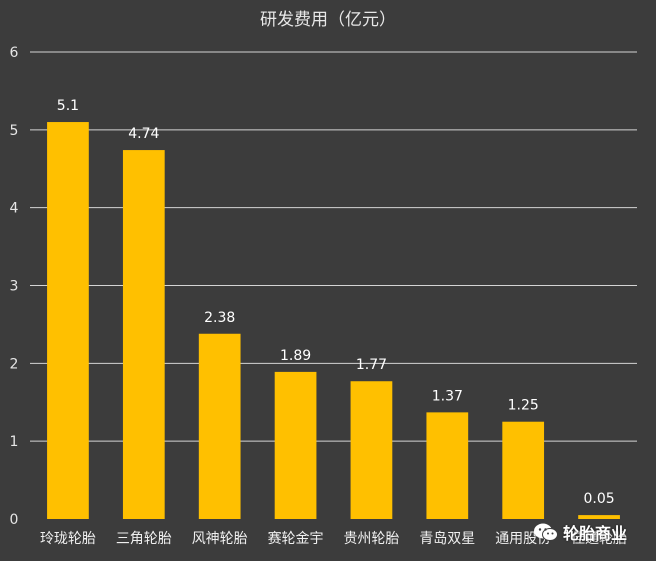 The height and width of the screenshot is (561, 656). Describe the element at coordinates (14, 364) in the screenshot. I see `y-tick-label: 2` at that location.